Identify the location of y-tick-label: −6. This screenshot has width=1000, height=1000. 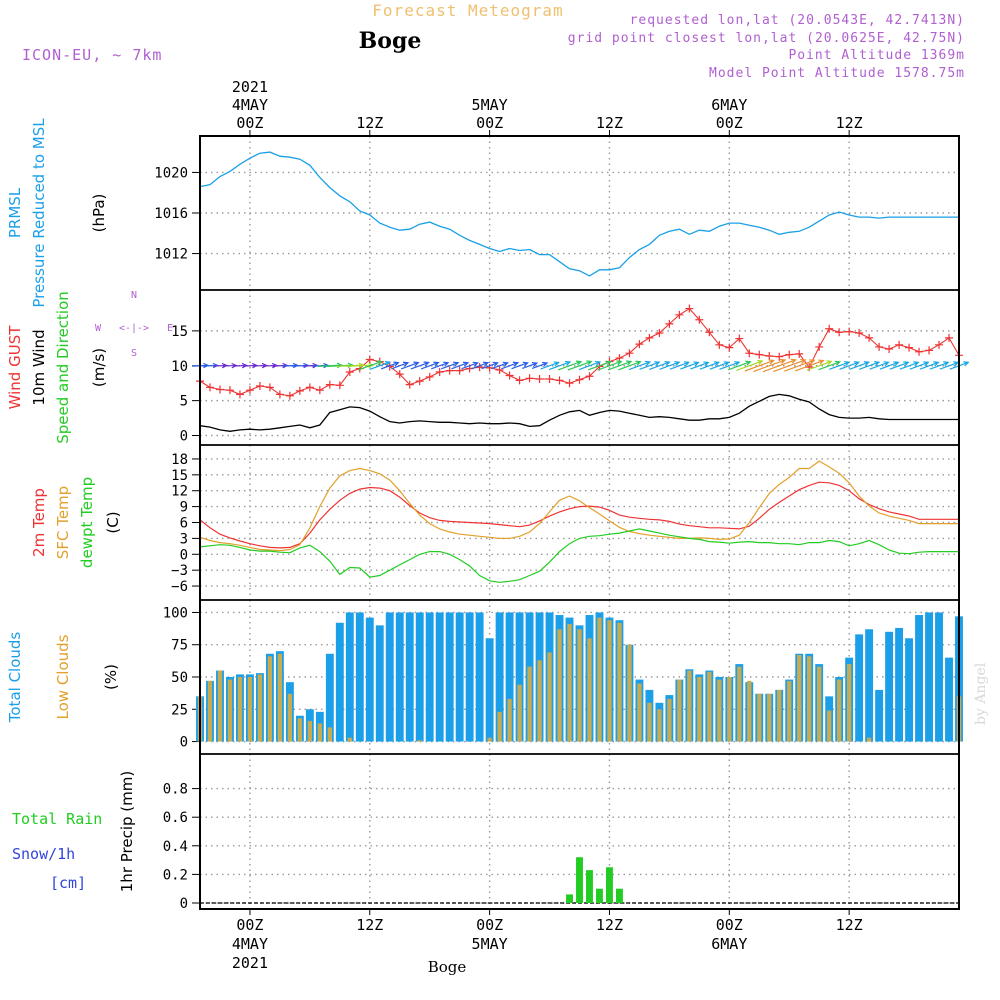
(179, 587).